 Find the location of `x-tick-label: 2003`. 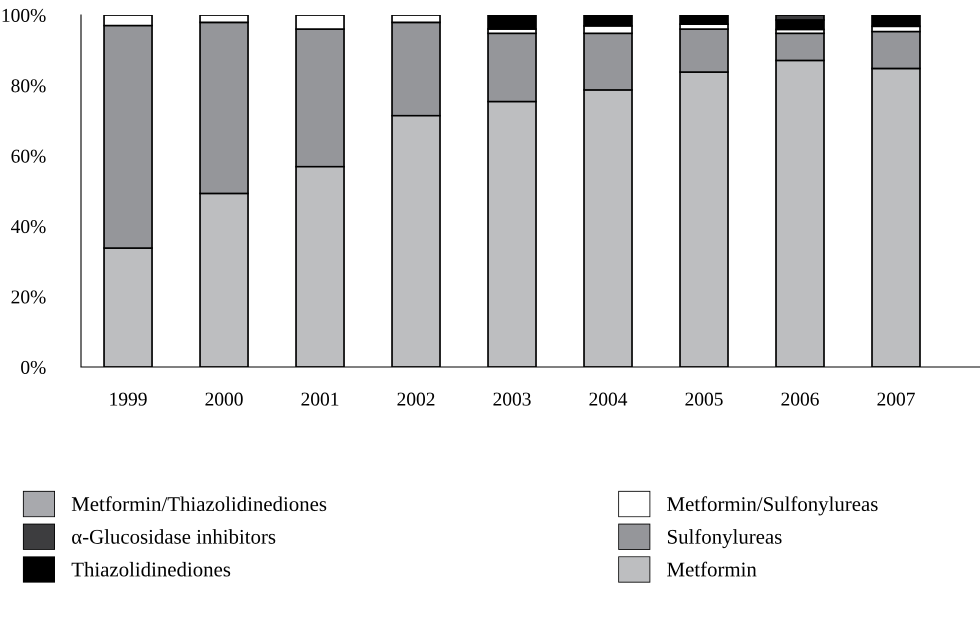

x-tick-label: 2003 is located at coordinates (512, 399).